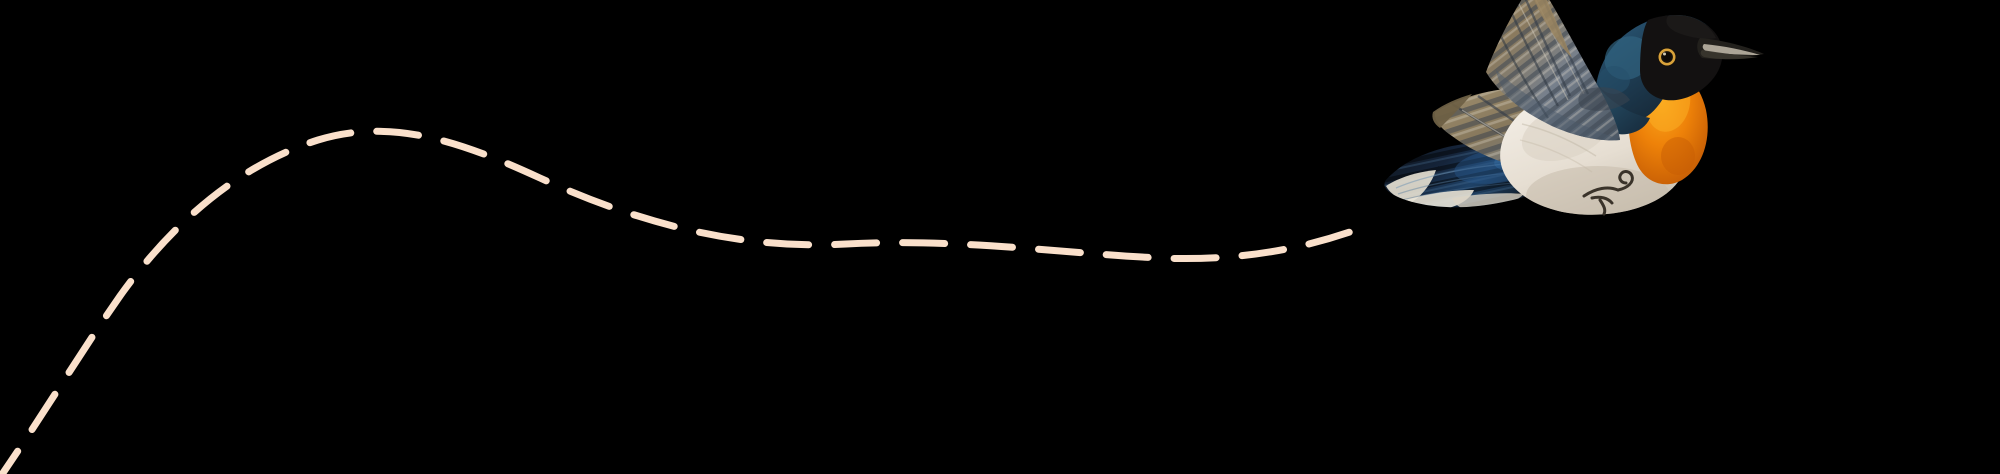 This screenshot has height=474, width=2000. I want to click on bird-beak, so click(1730, 49).